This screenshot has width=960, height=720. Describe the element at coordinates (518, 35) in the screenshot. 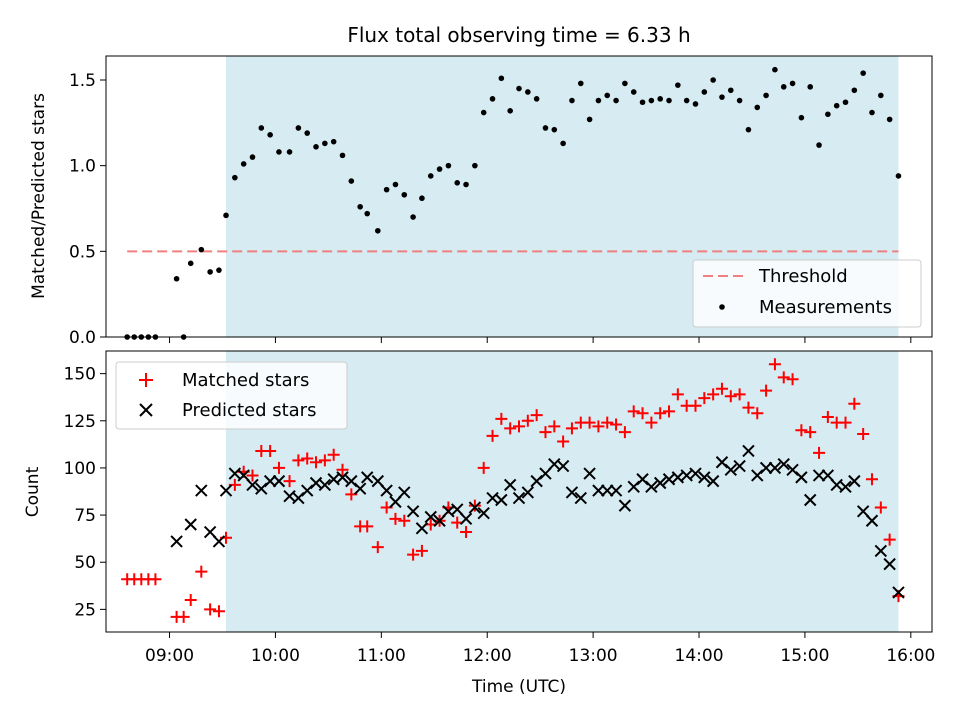

I see `chart-title: Flux total observing time = 6.33 h` at that location.